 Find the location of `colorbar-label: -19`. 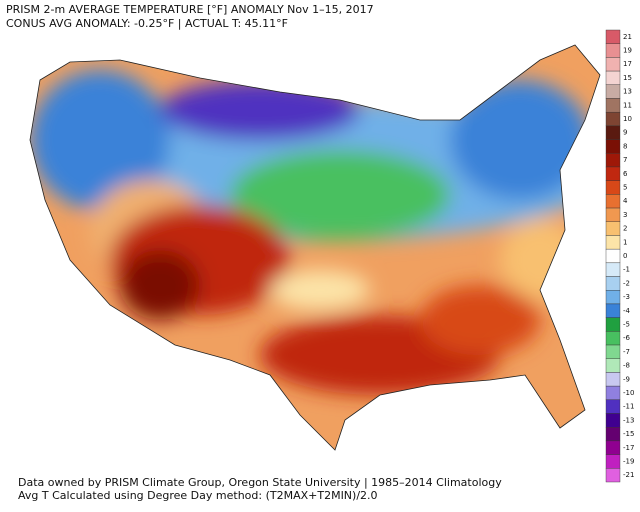

colorbar-label: -19 is located at coordinates (628, 461).